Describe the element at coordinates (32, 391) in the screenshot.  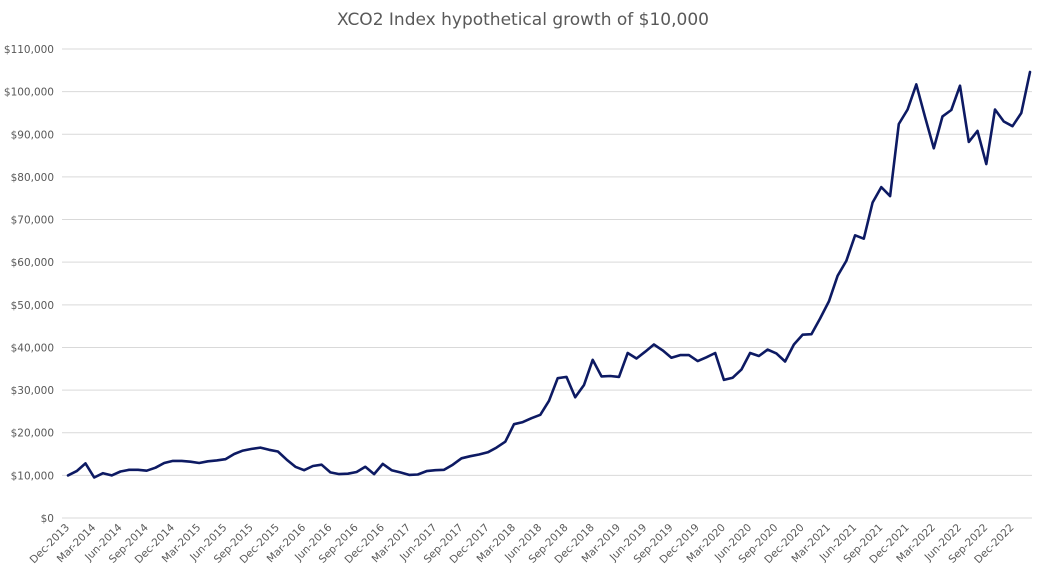
I see `y-tick-label: $30,000` at that location.